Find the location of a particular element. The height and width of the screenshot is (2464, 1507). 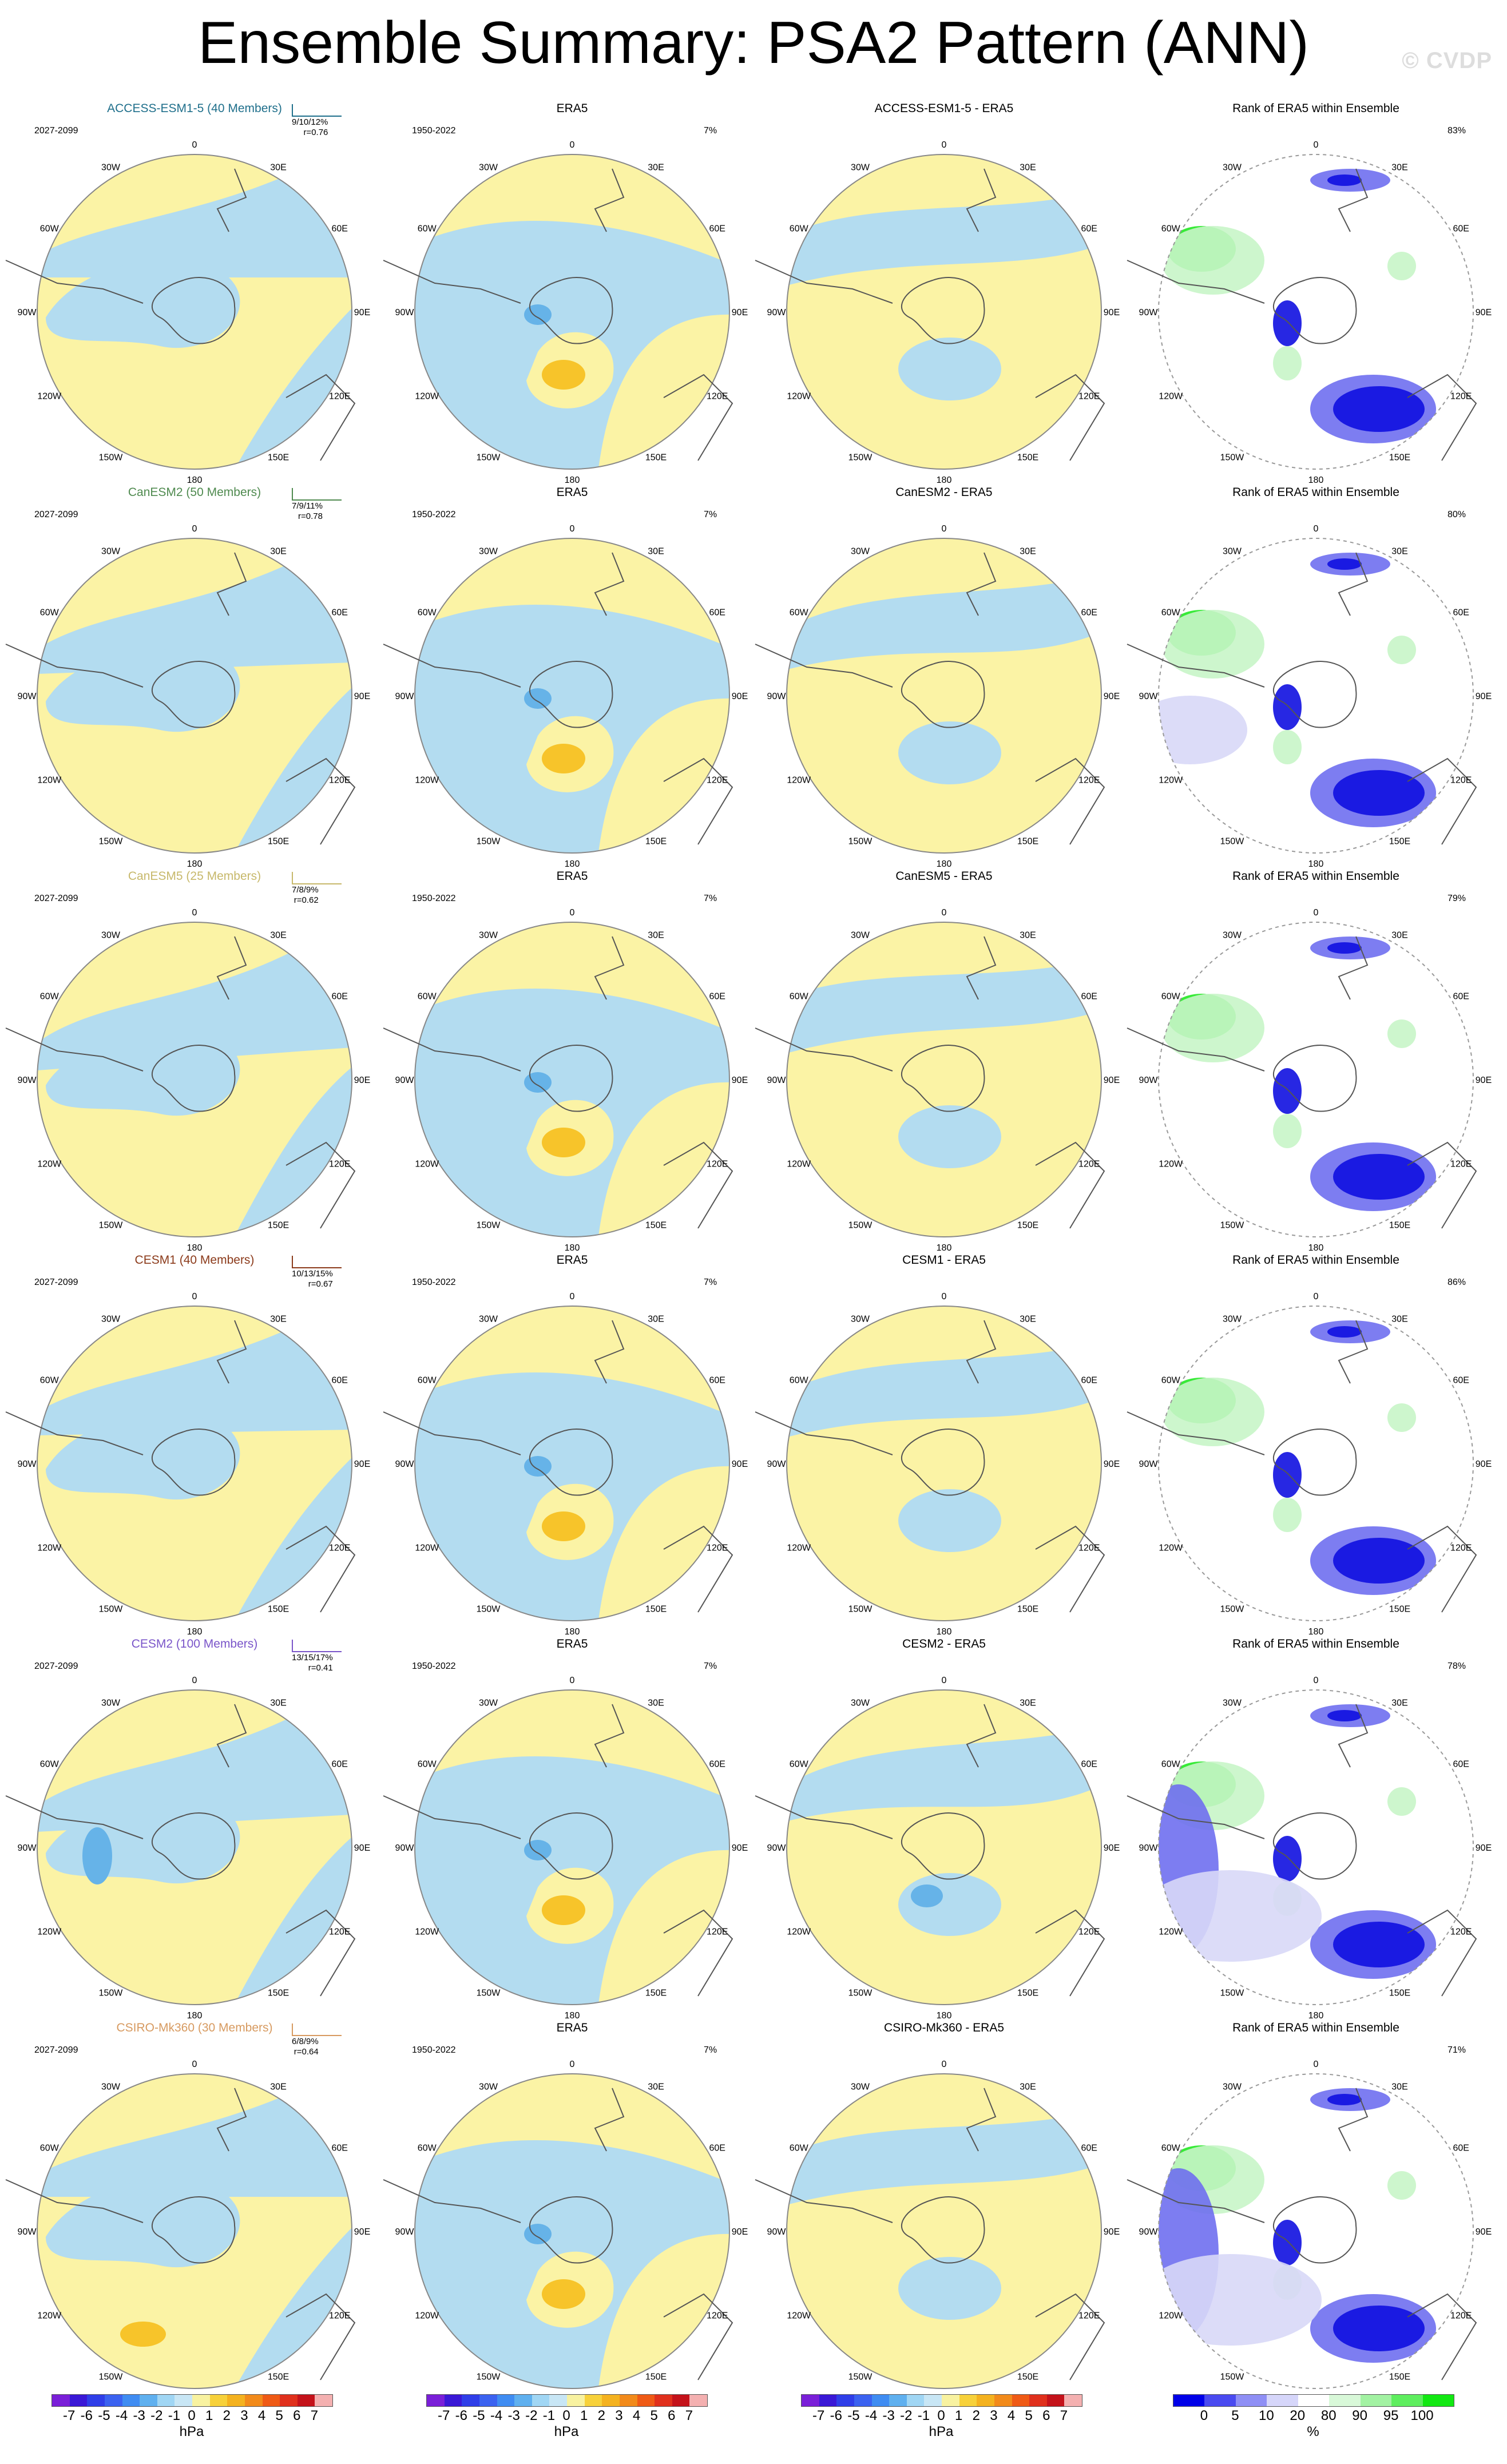

ensemble-stats: 7/8/9% r=0.62 is located at coordinates (305, 895).